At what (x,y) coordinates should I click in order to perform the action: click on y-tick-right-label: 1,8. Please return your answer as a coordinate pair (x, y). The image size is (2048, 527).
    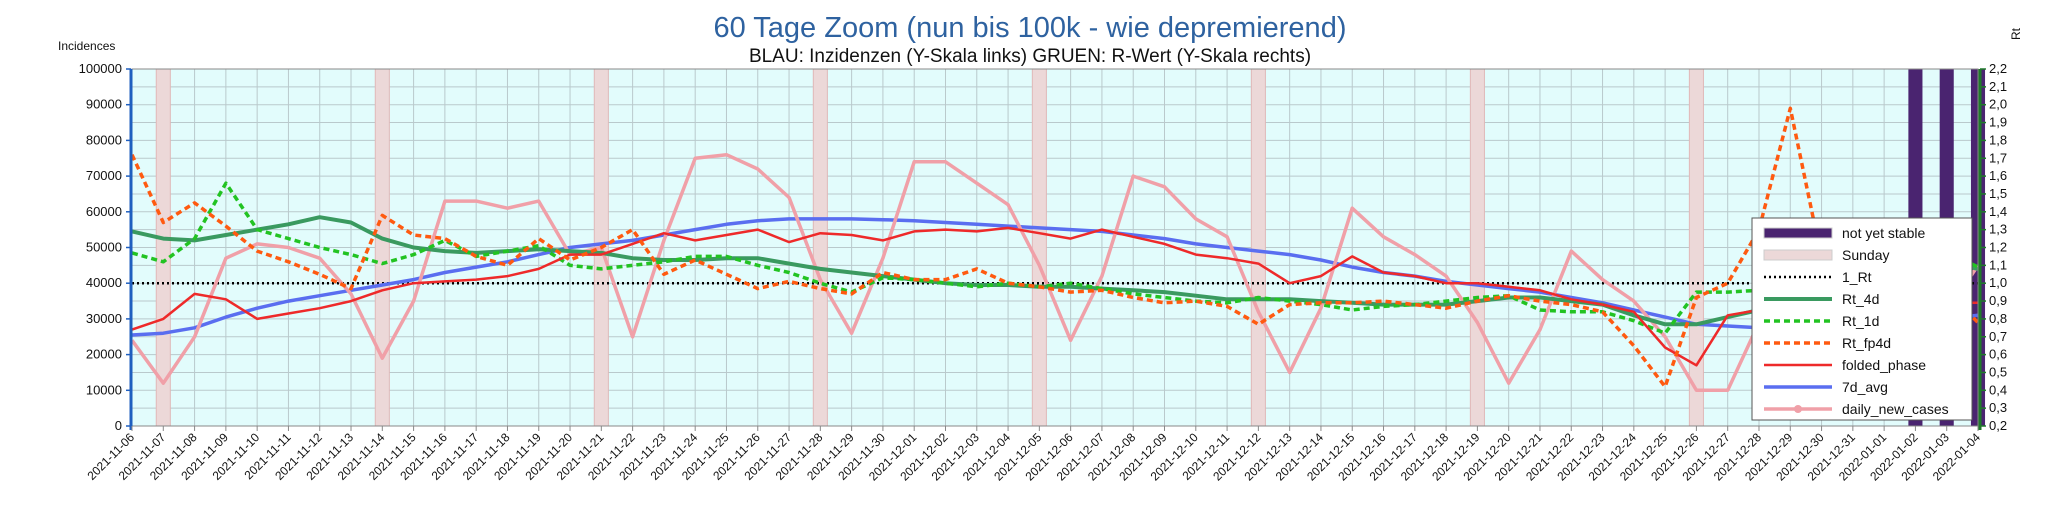
    Looking at the image, I should click on (1998, 139).